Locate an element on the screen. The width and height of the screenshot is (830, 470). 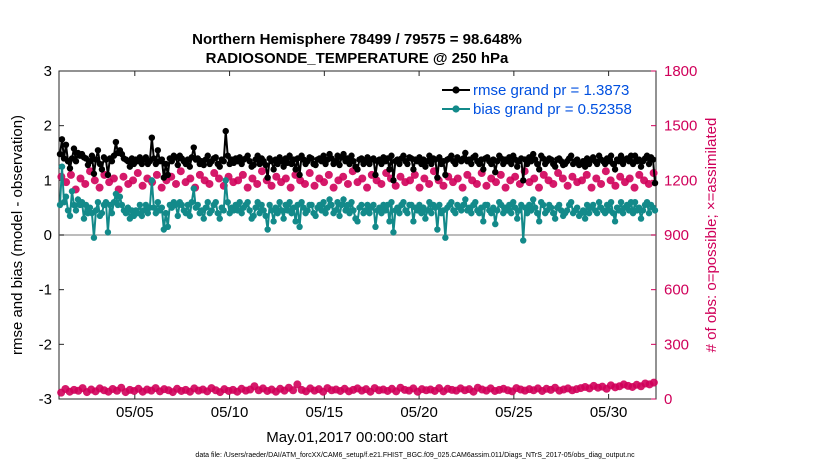
x-tick-label: 05/10 is located at coordinates (230, 412).